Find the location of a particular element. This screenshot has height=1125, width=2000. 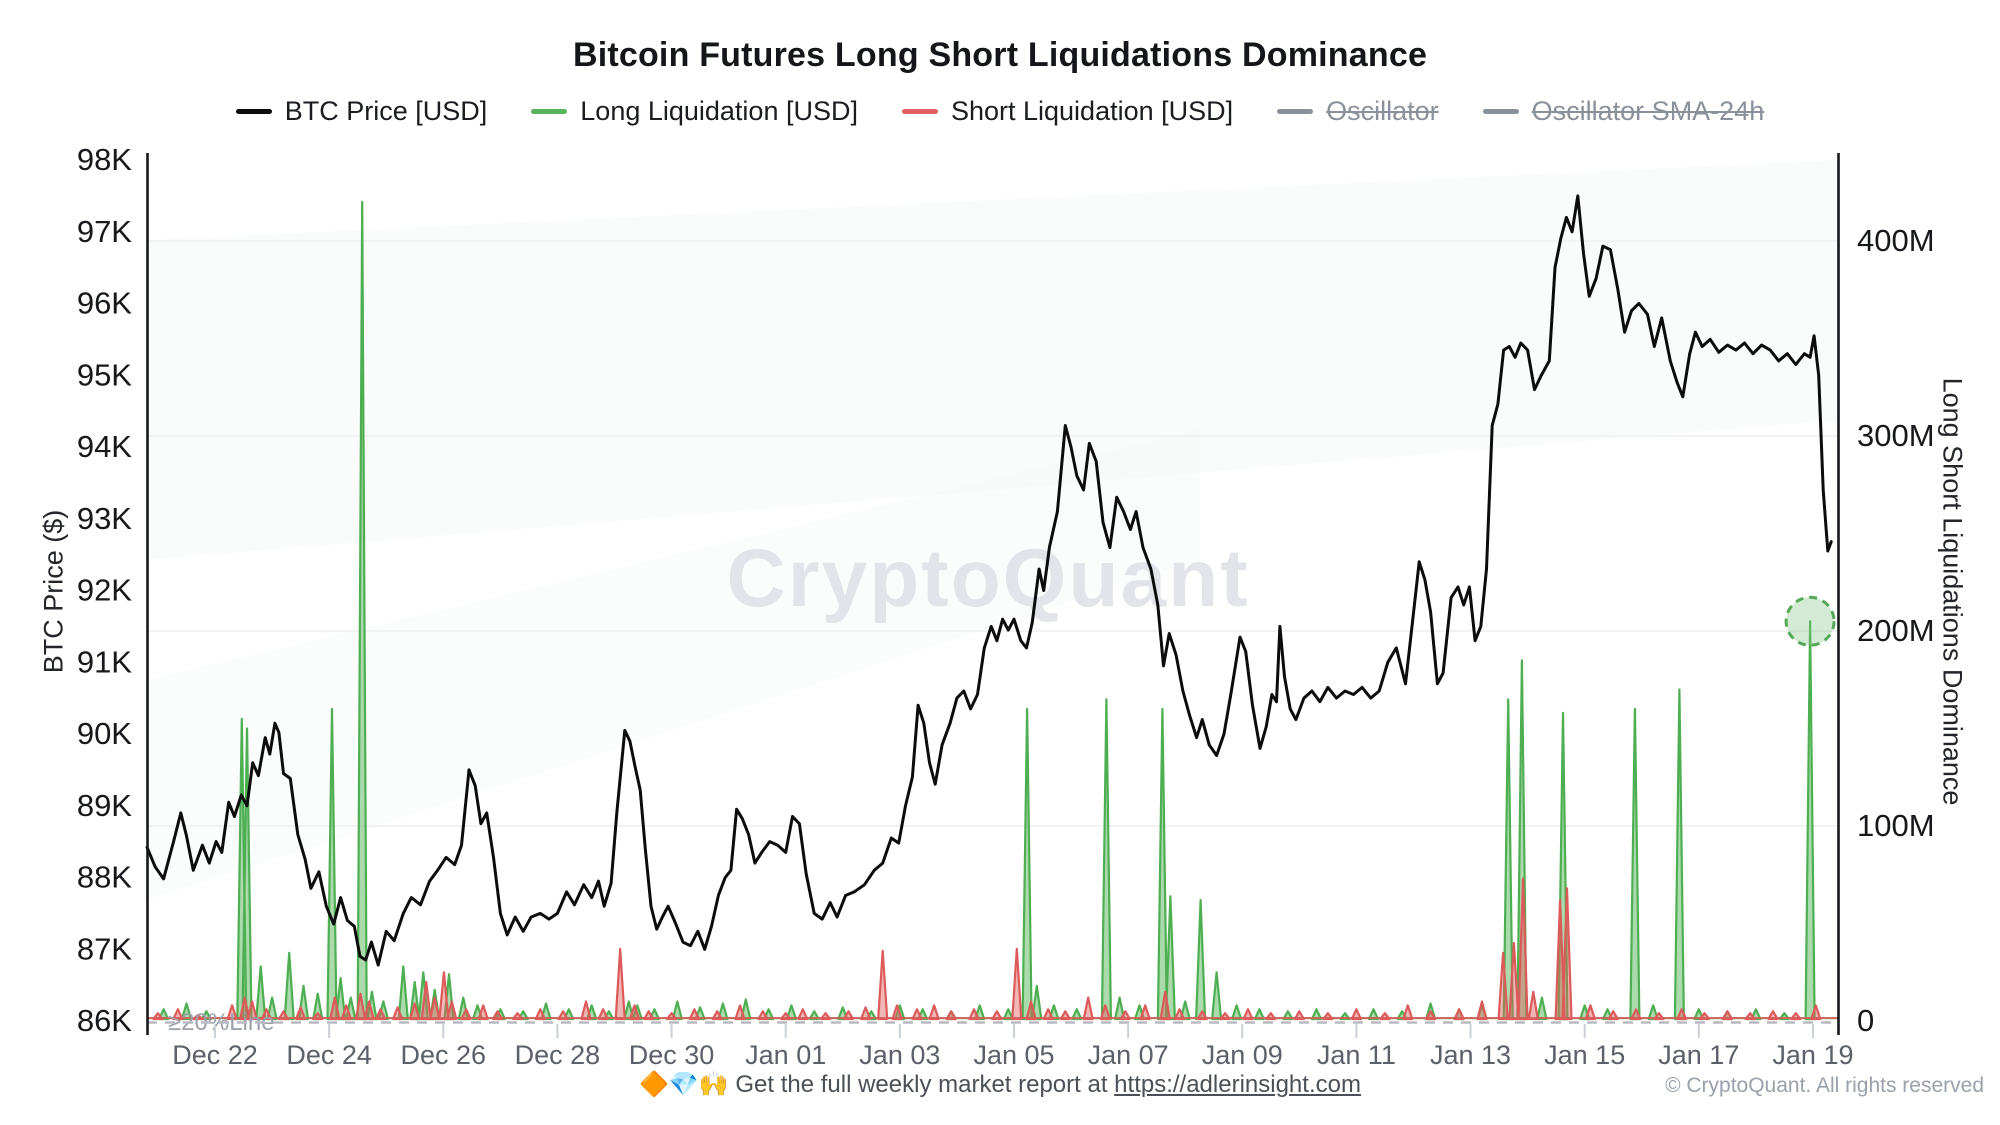

x-tick-label: Dec 26 is located at coordinates (443, 1055).